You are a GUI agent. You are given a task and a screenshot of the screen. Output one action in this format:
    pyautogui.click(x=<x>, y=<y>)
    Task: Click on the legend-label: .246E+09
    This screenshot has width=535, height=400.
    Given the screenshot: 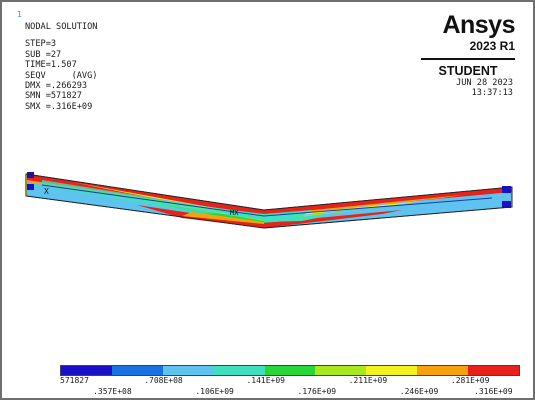 What is the action you would take?
    pyautogui.click(x=419, y=391)
    